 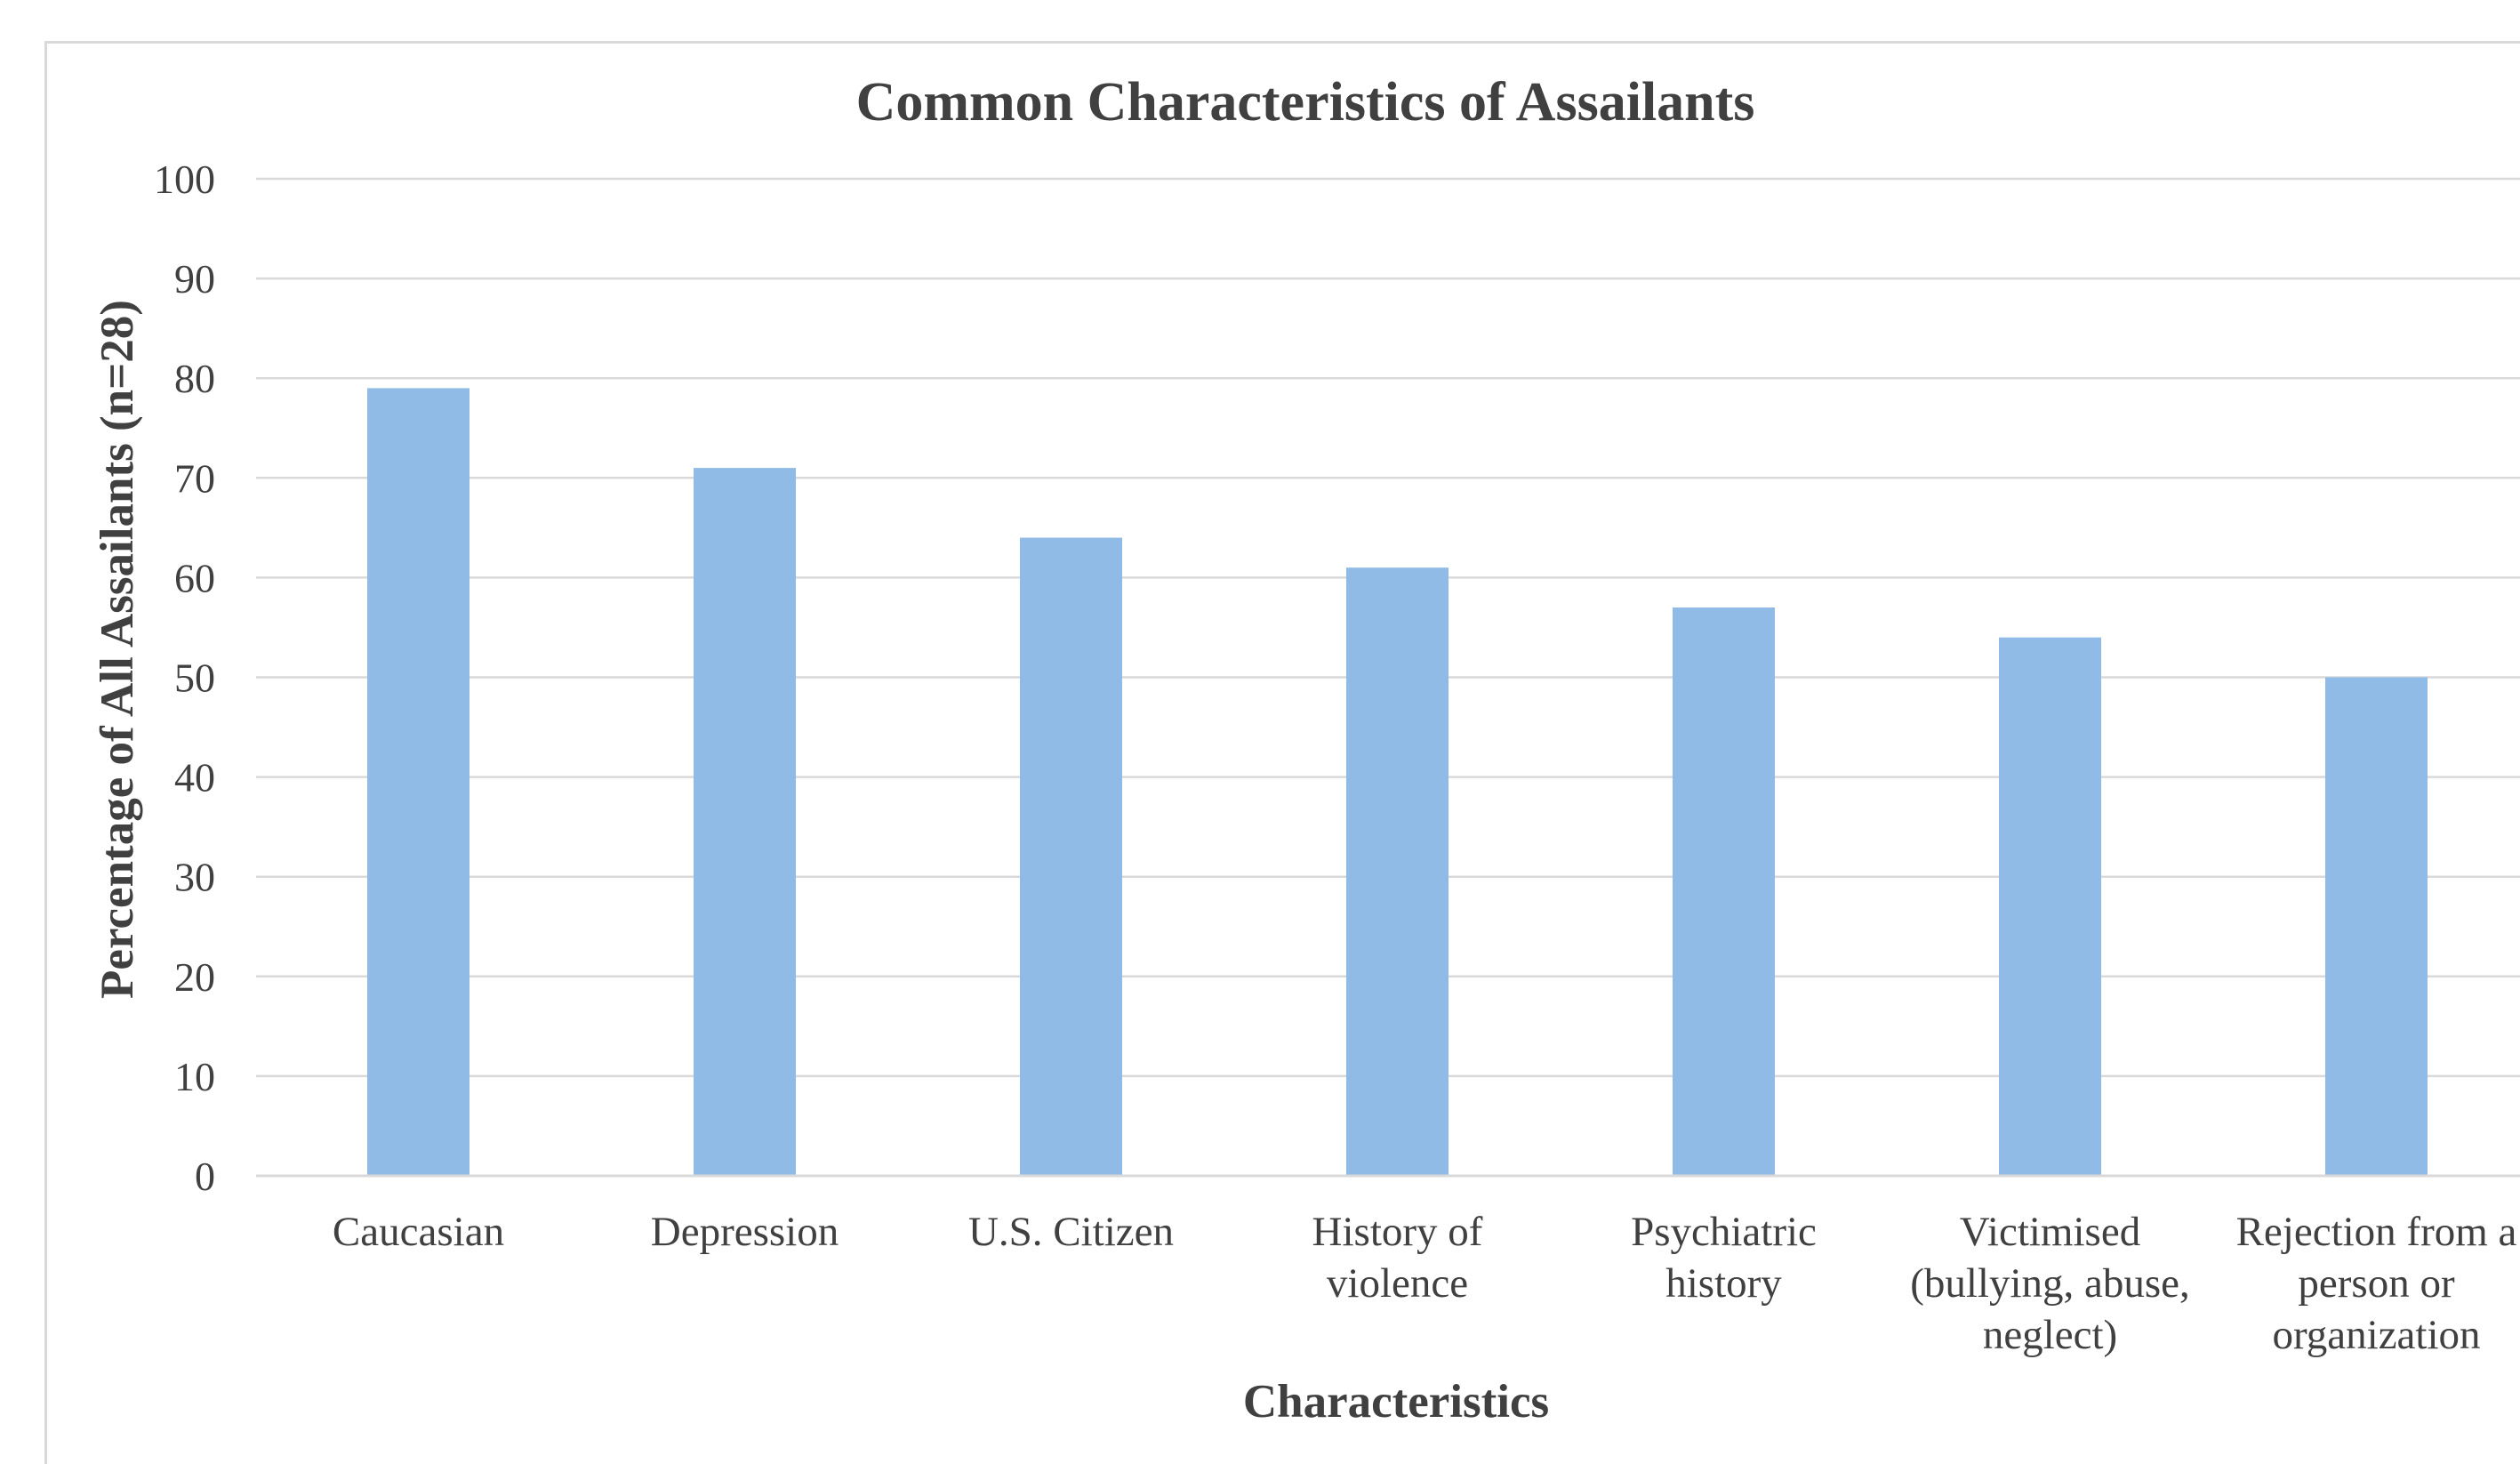 What do you see at coordinates (2376, 1232) in the screenshot?
I see `x-tick-label-line: Rejection from a` at bounding box center [2376, 1232].